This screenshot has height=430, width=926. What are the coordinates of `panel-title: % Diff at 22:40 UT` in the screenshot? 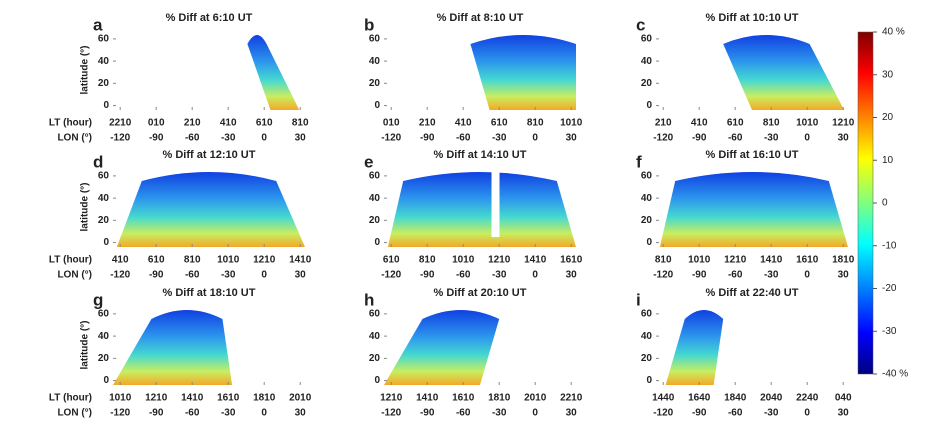 It's located at (752, 293).